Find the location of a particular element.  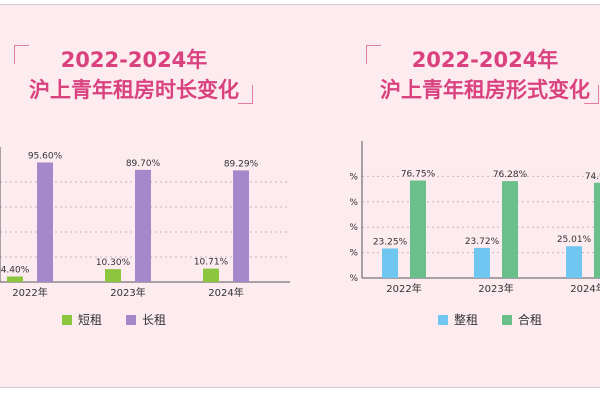

data-label: 25.01% is located at coordinates (574, 240).